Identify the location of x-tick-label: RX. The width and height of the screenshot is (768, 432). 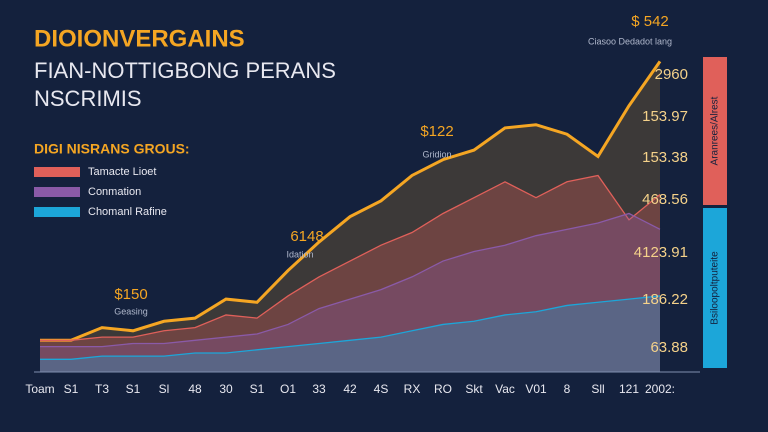
(412, 389).